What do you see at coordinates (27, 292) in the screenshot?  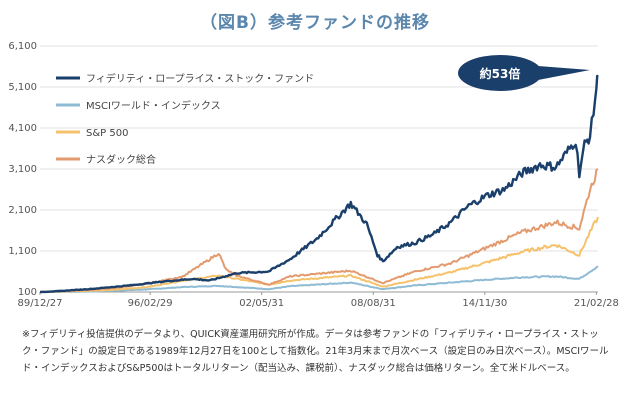 I see `y-tick-label: 100` at bounding box center [27, 292].